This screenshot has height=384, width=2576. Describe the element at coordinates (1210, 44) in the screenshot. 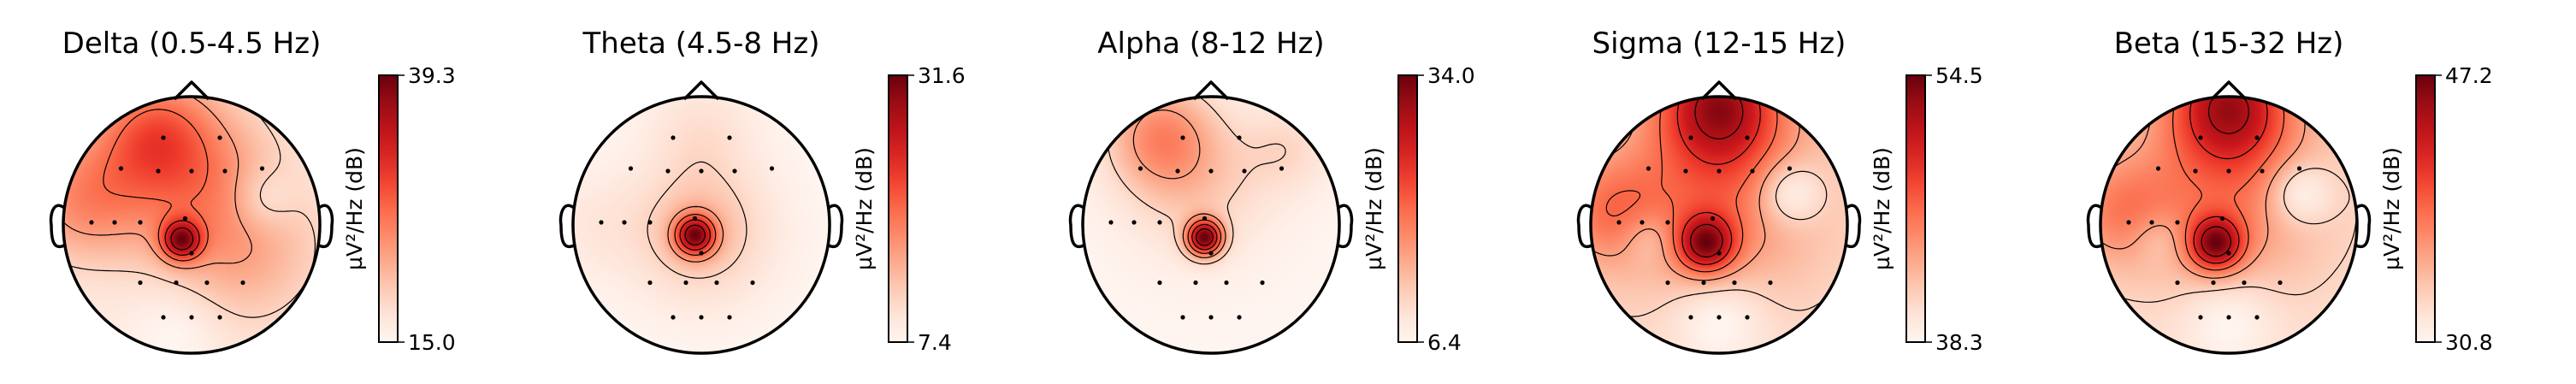

I see `panel-title: Alpha (8-12 Hz)` at that location.